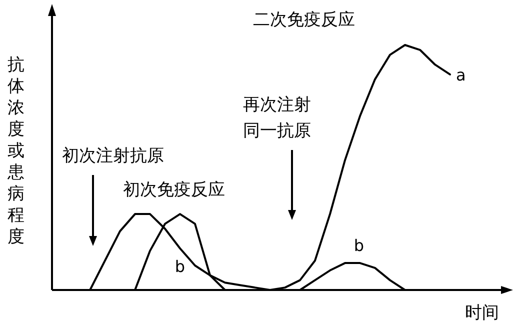 The width and height of the screenshot is (528, 330). Describe the element at coordinates (180, 266) in the screenshot. I see `text: b` at that location.